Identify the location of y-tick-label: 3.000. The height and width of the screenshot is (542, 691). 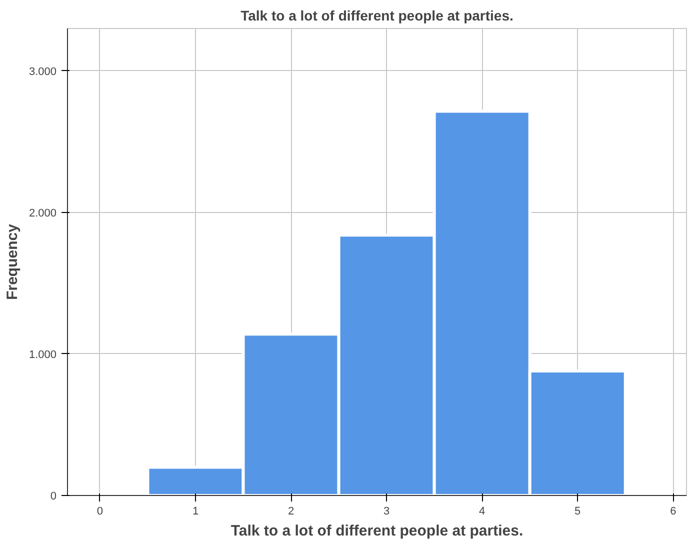
(42, 72).